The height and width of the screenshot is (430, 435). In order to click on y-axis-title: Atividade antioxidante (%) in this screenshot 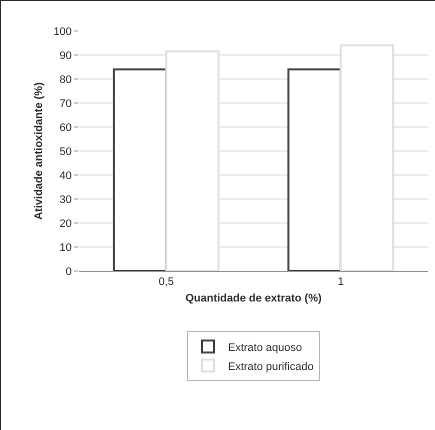, I will do `click(39, 151)`.